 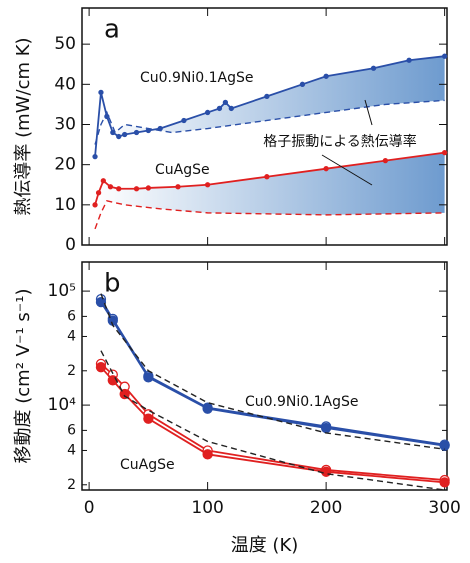 I want to click on y-tick-label: 30, so click(x=65, y=124).